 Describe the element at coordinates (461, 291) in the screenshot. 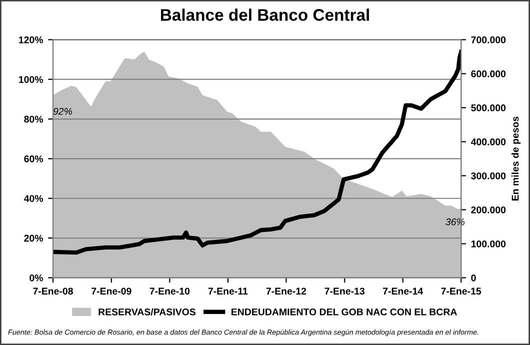

I see `x-tick-label: 7-Ene-15` at that location.